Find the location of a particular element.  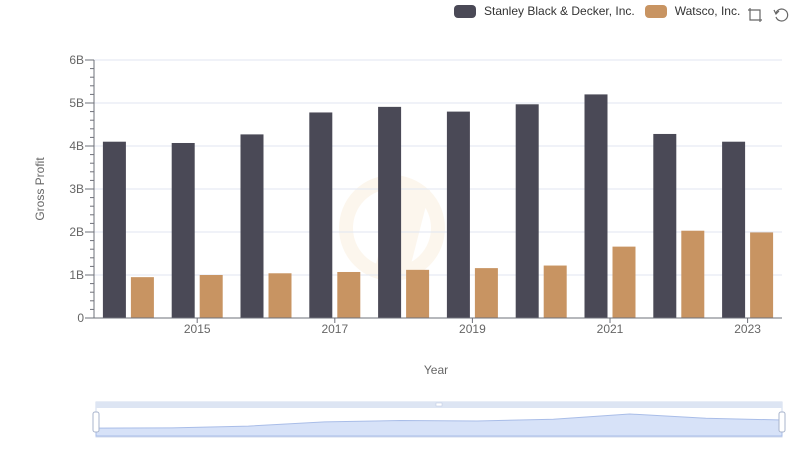

y-axis-title: Gross Profit is located at coordinates (40, 189).